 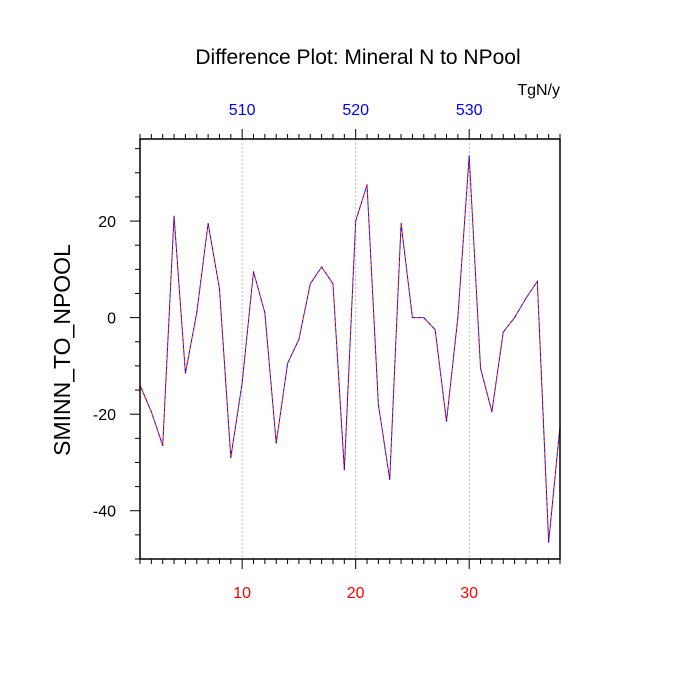 I want to click on units-label: TgN/y, so click(x=538, y=90).